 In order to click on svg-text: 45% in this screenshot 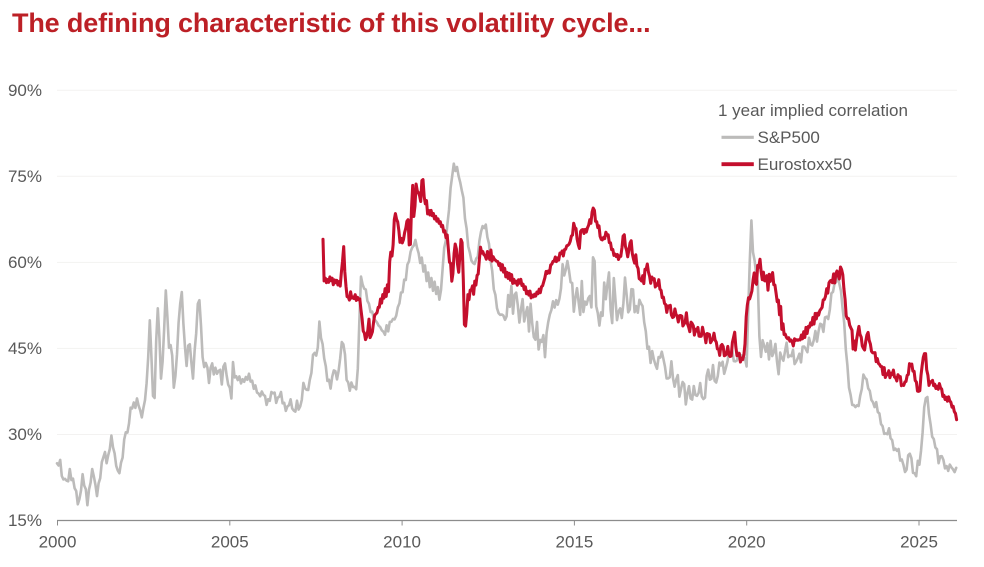, I will do `click(25, 348)`.